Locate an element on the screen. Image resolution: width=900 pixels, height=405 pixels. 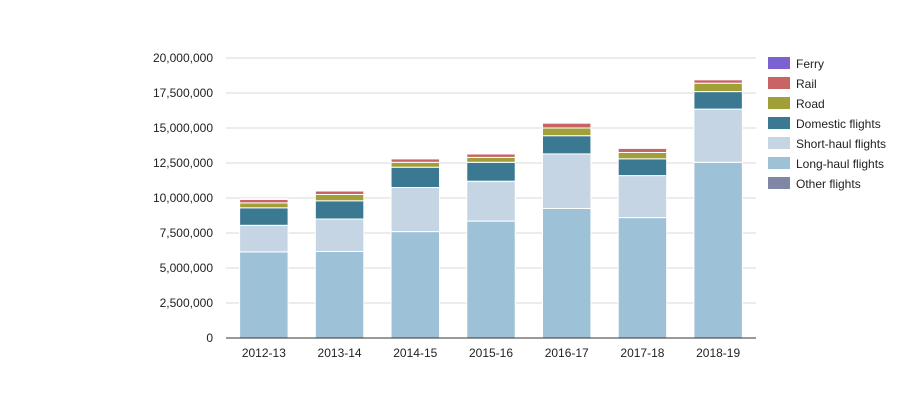
legend-label: Long-haul flights is located at coordinates (840, 164).